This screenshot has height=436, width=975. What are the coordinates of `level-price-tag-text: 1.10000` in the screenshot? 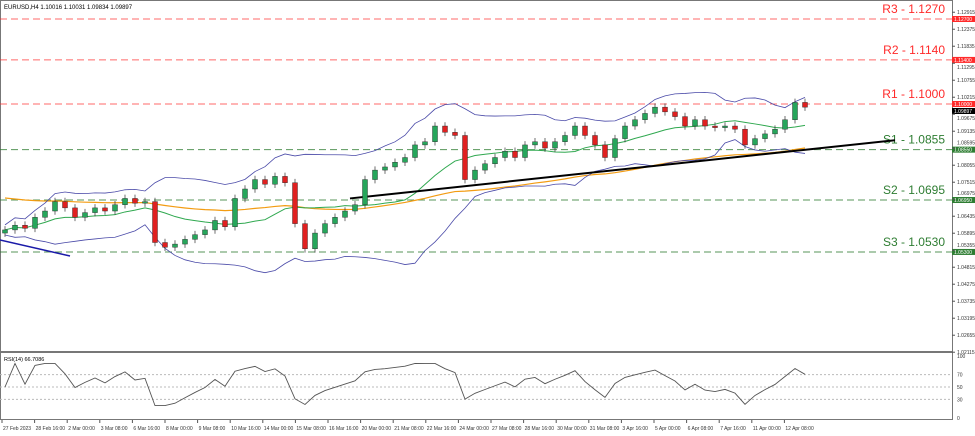 It's located at (963, 105).